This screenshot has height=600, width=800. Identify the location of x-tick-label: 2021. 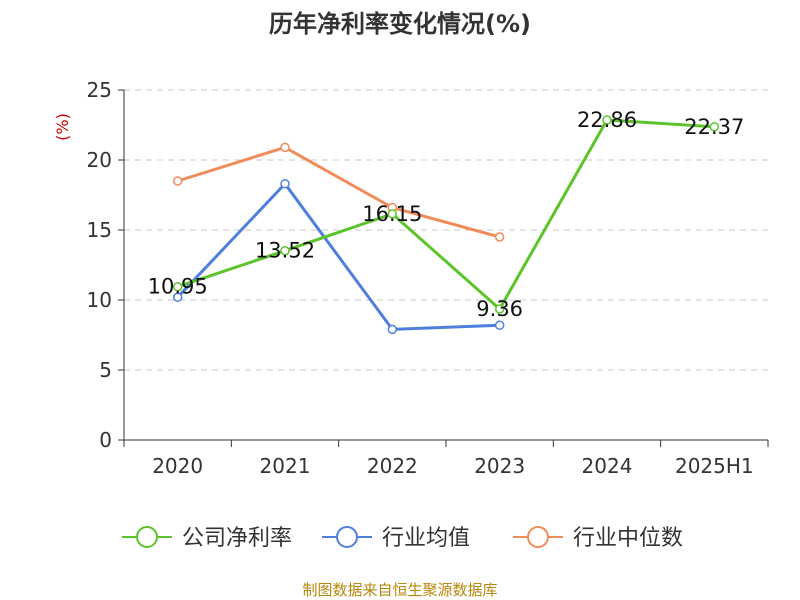
(285, 466).